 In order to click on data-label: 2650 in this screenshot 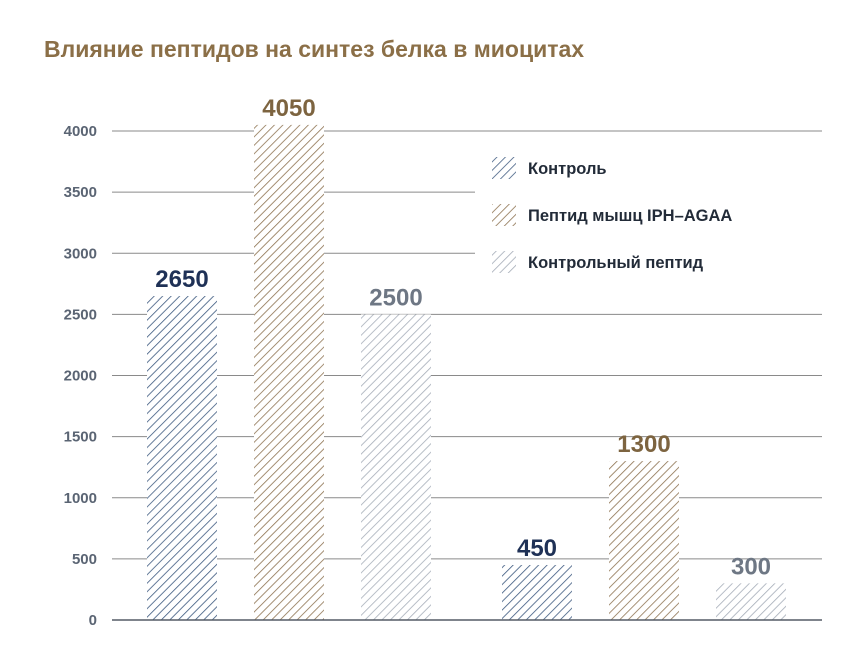, I will do `click(181, 279)`.